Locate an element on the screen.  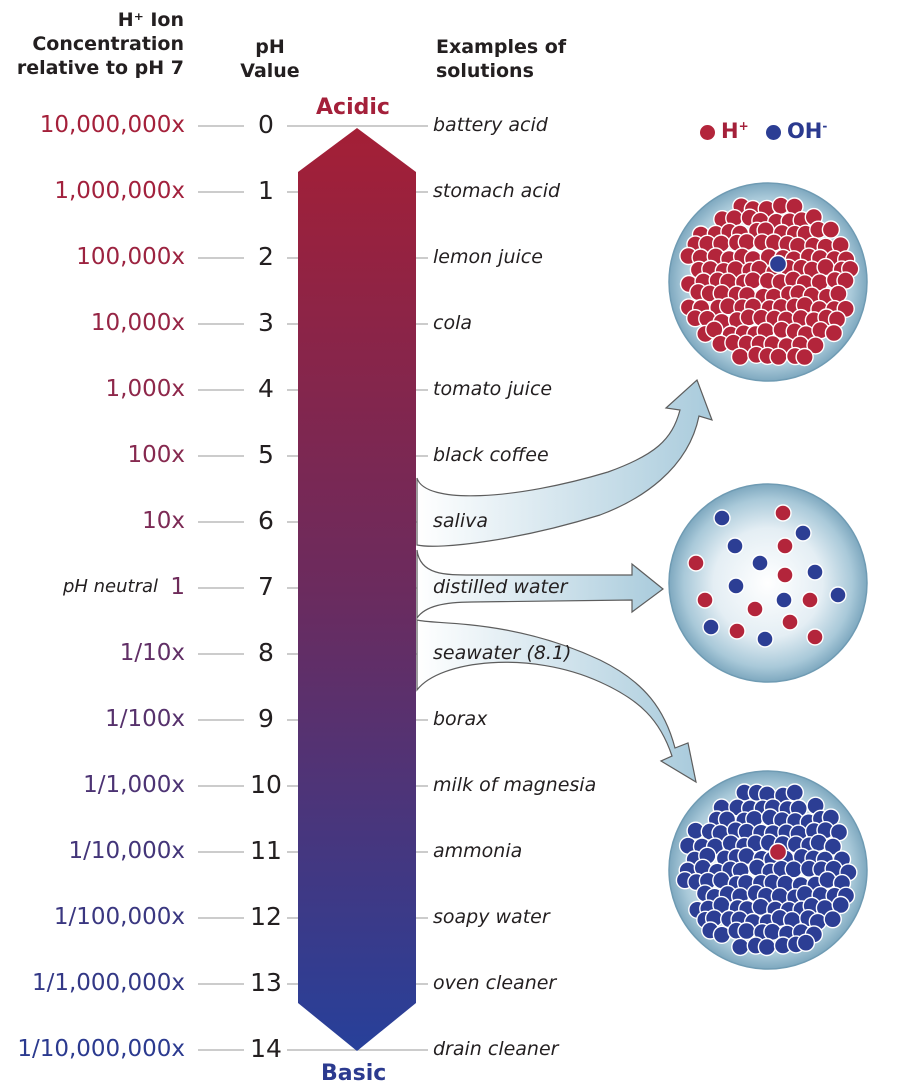
ph-number: 2 is located at coordinates (266, 256).